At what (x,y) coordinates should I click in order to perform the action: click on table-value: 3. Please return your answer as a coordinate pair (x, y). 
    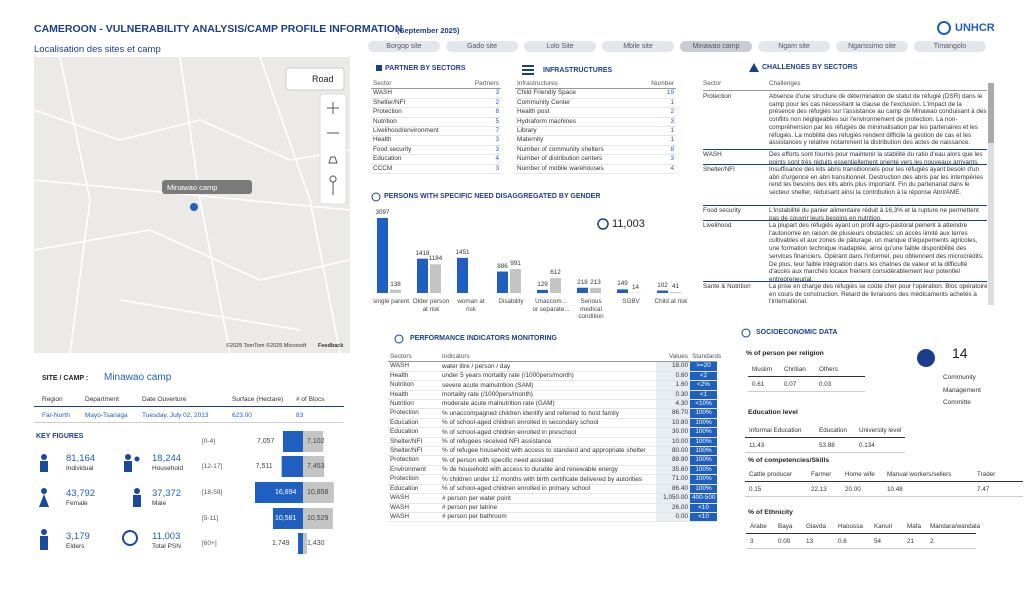
    Looking at the image, I should click on (752, 541).